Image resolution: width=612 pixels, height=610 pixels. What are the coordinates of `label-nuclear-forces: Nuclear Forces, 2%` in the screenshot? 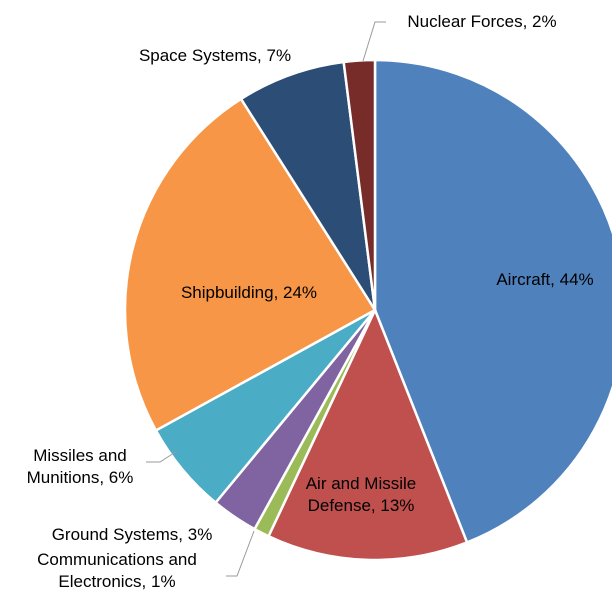 It's located at (481, 21).